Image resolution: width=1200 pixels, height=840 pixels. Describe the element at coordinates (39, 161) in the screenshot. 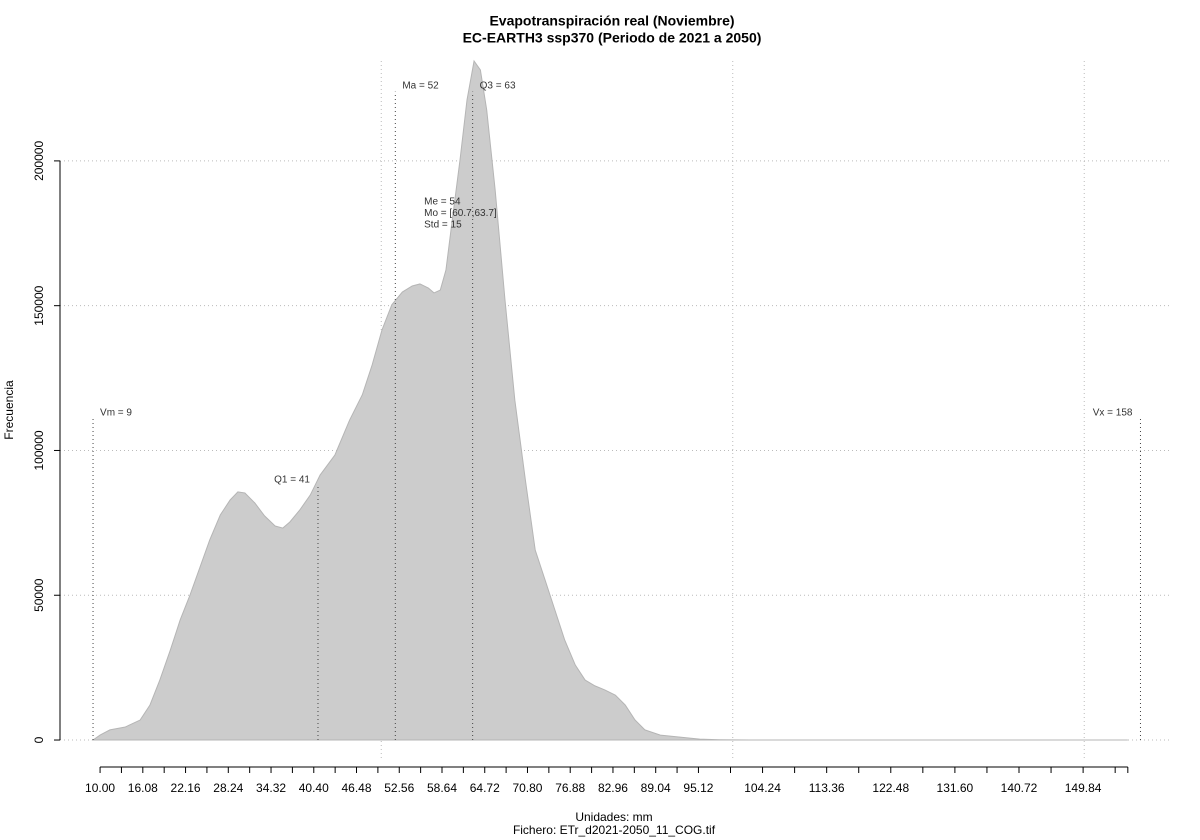

I see `y-tick-label: 200000` at that location.